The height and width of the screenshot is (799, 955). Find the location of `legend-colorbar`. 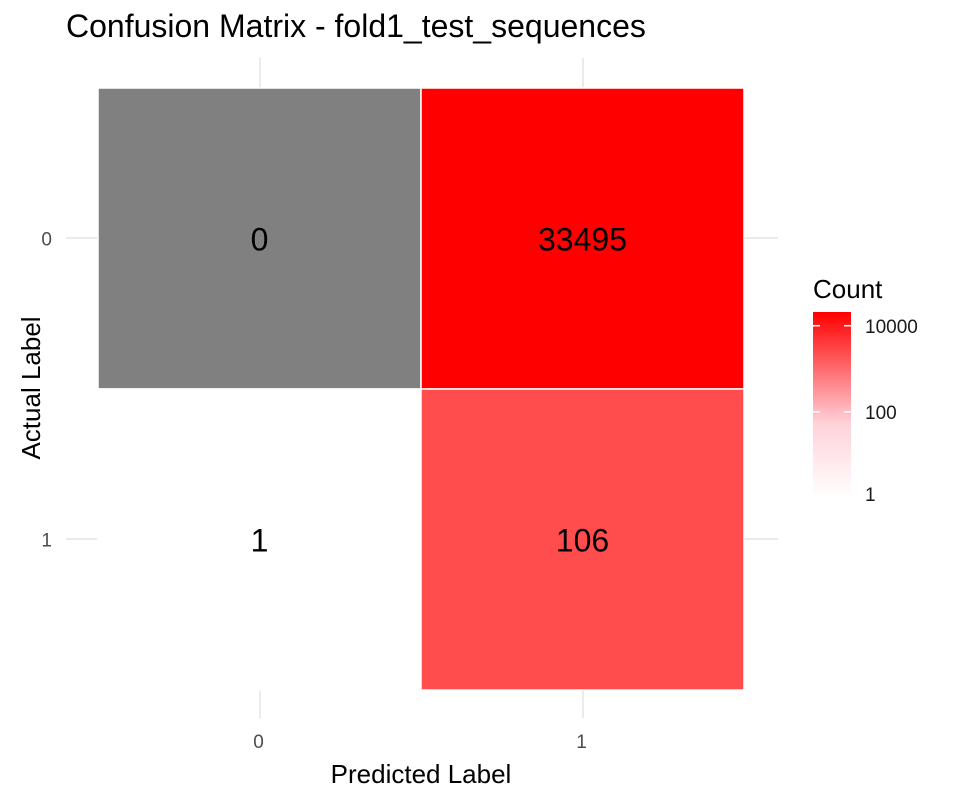

legend-colorbar is located at coordinates (832, 405).